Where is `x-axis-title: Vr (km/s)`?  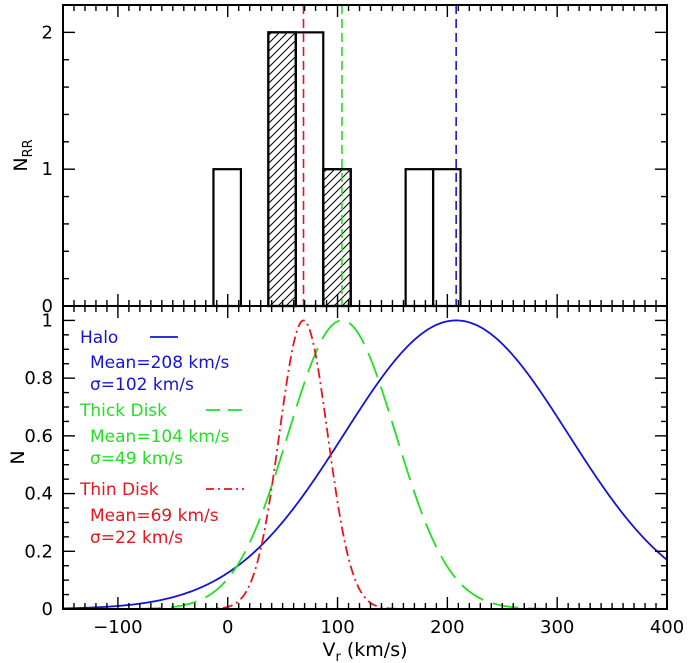
x-axis-title: Vr (km/s) is located at coordinates (364, 651).